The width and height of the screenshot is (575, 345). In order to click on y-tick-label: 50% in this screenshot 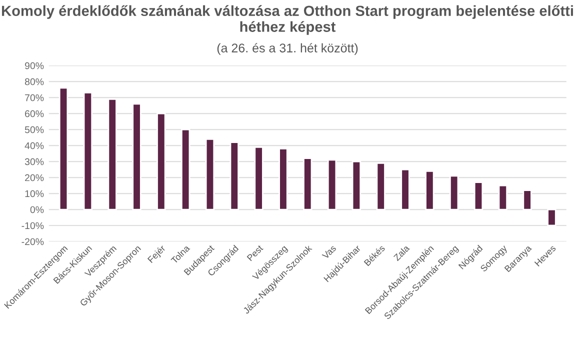, I will do `click(34, 130)`.